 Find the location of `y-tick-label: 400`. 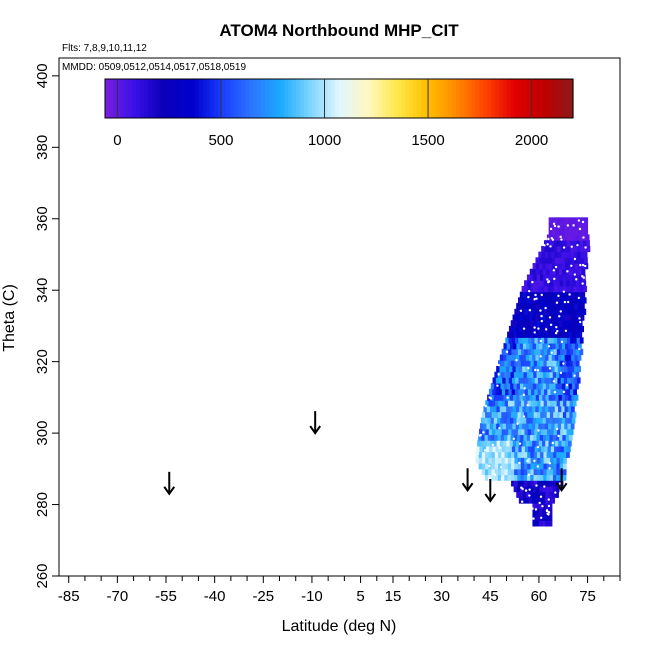

y-tick-label: 400 is located at coordinates (42, 75).